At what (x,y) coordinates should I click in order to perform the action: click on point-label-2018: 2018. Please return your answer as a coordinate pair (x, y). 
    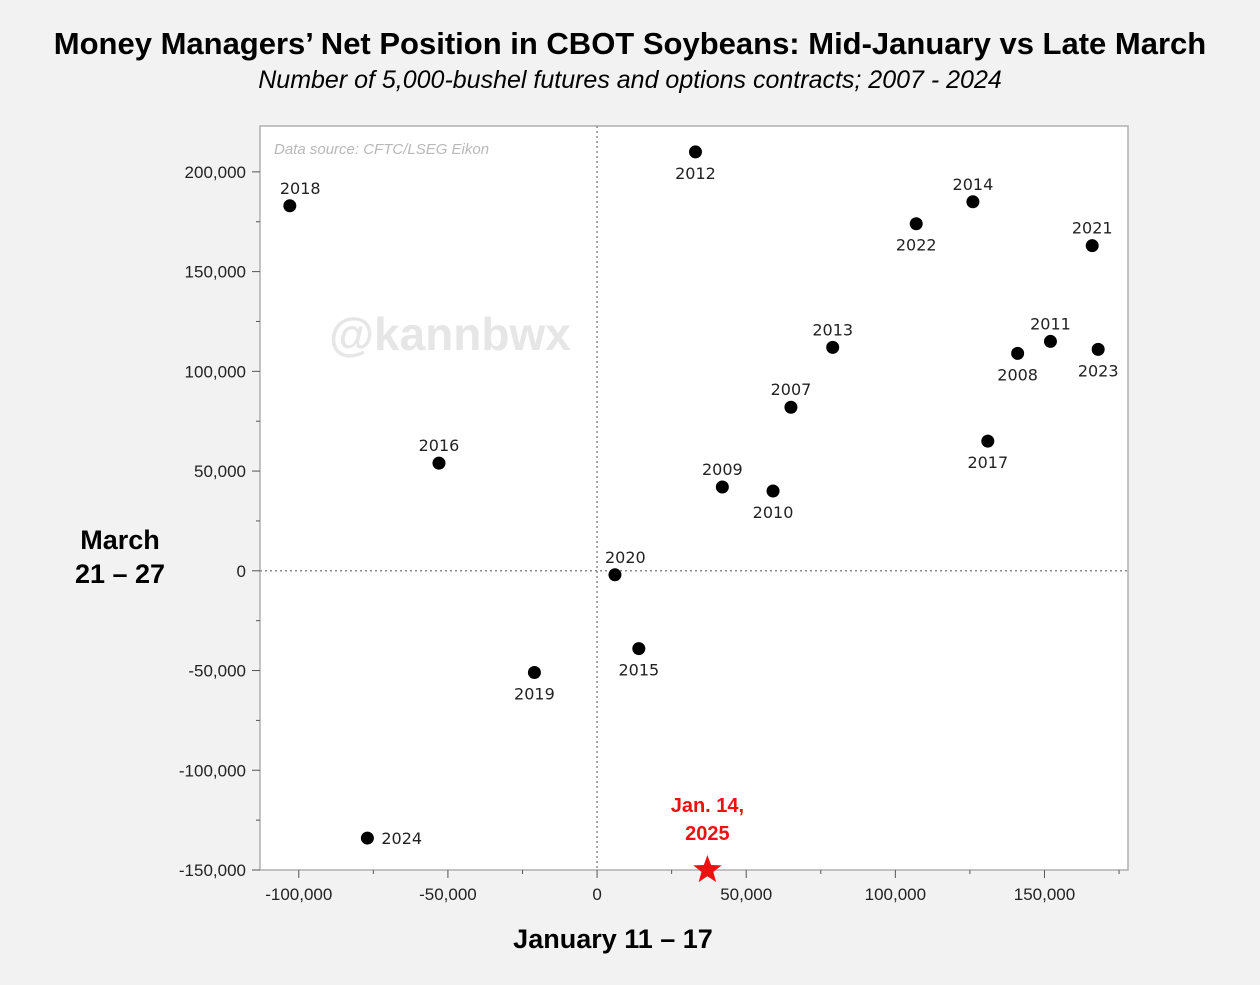
    Looking at the image, I should click on (300, 188).